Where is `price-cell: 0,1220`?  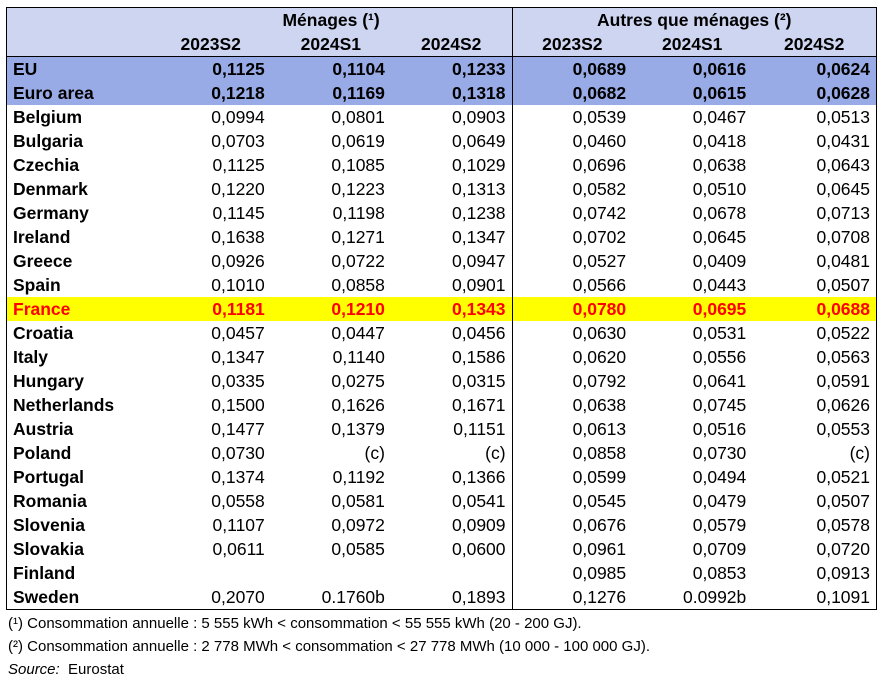
price-cell: 0,1220 is located at coordinates (238, 189).